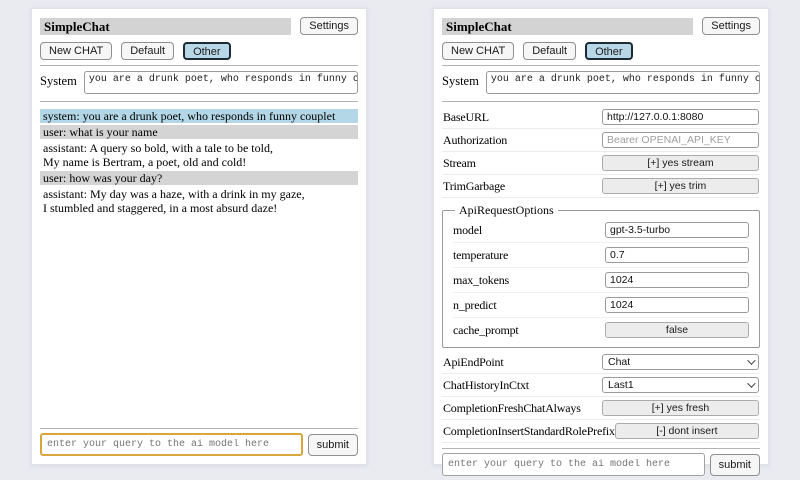  What do you see at coordinates (459, 162) in the screenshot?
I see `stream-label: Stream` at bounding box center [459, 162].